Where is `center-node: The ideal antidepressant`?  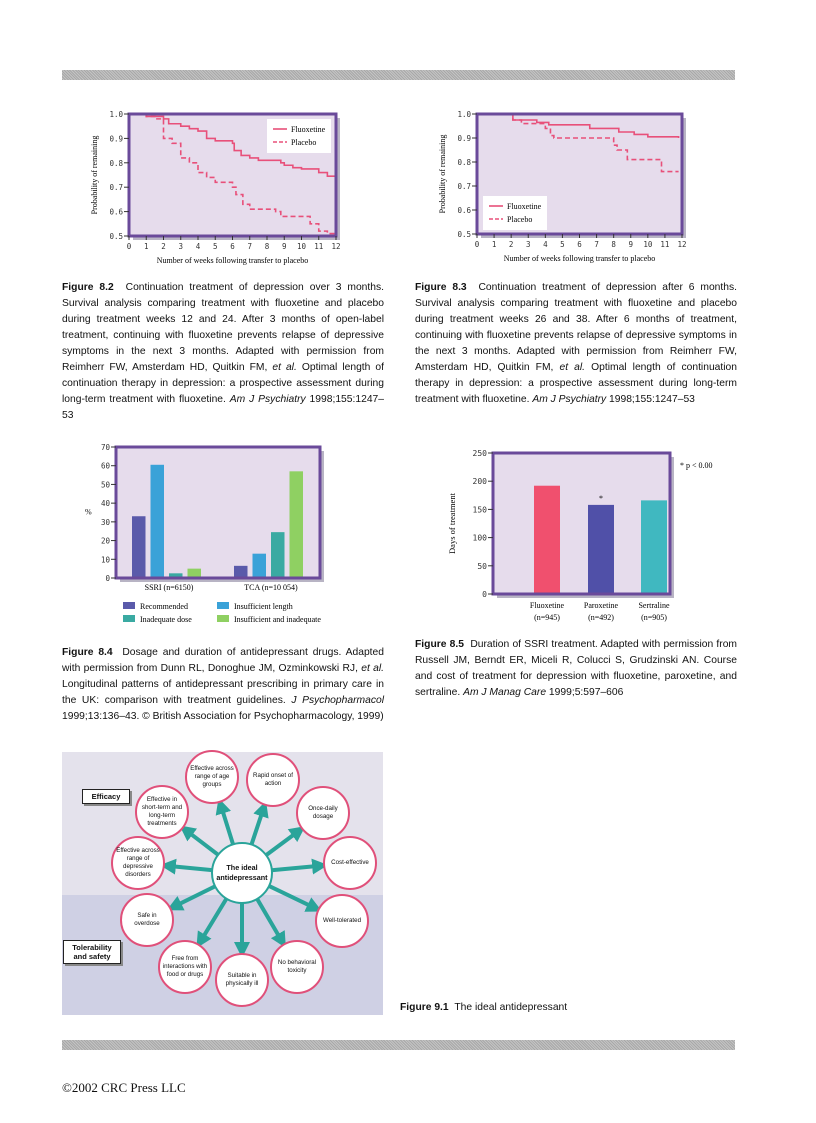 center-node: The ideal antidepressant is located at coordinates (242, 873).